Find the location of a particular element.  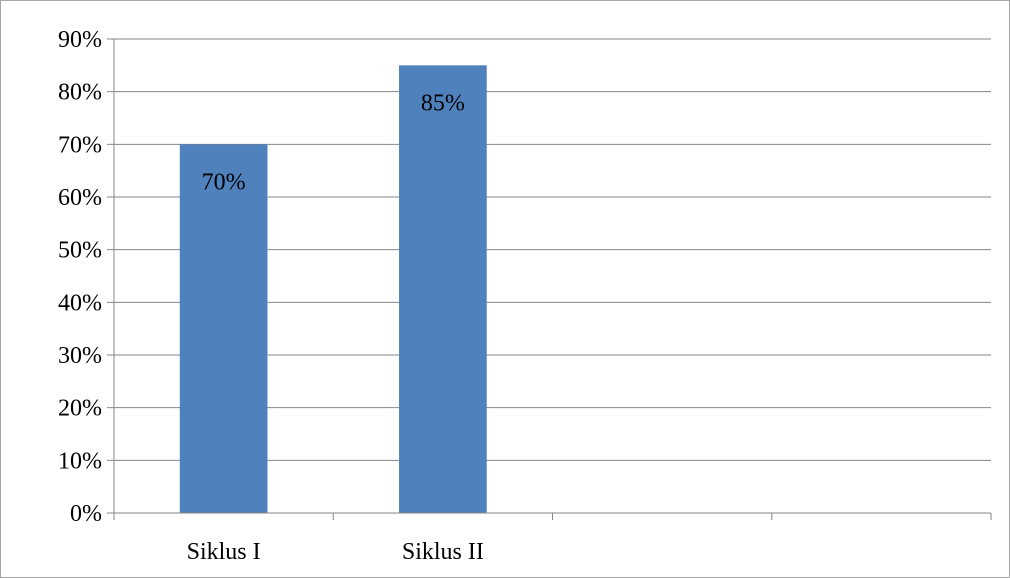

y-tick-label: 70% is located at coordinates (80, 145).